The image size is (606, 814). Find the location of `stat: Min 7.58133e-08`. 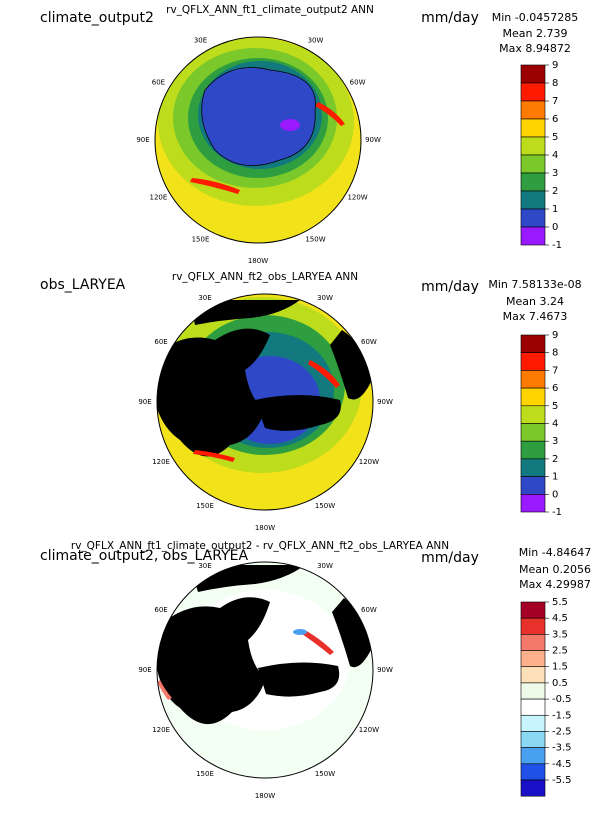

stat: Min 7.58133e-08 is located at coordinates (534, 284).